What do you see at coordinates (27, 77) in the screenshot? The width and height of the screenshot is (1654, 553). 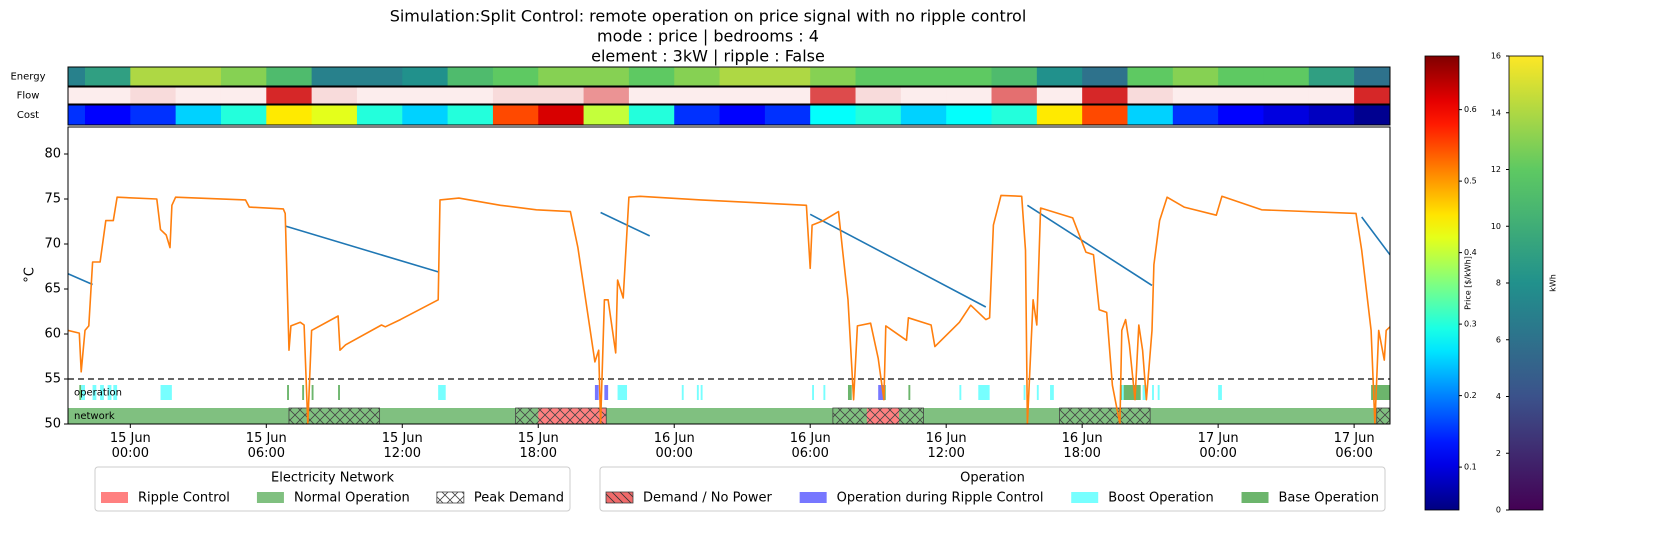 I see `strip-label: Energy` at bounding box center [27, 77].